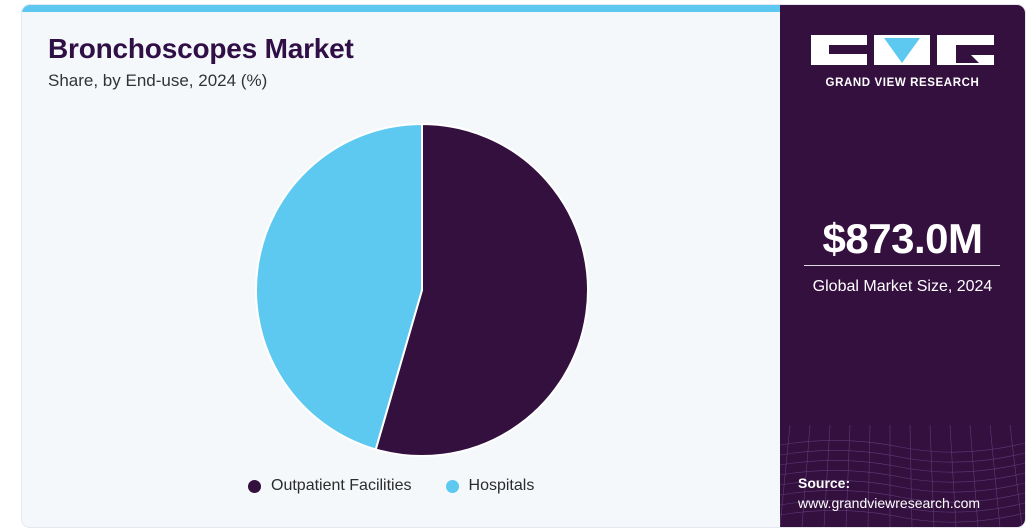 This screenshot has height=529, width=1035. Describe the element at coordinates (902, 286) in the screenshot. I see `market-size-label: Global Market Size, 2024` at that location.